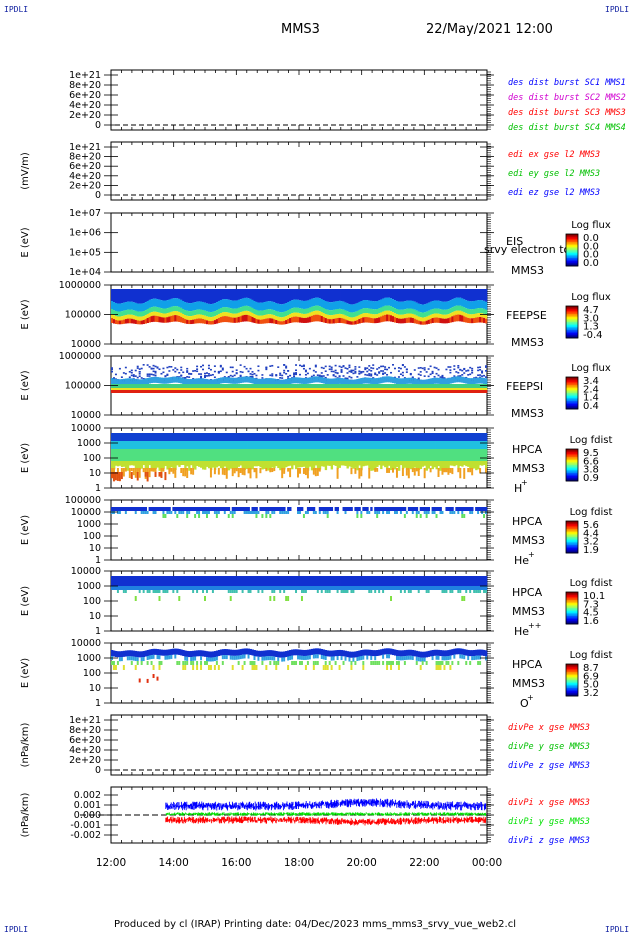 Image resolution: width=630 pixels, height=934 pixels. I want to click on x-tick-label: 22:00, so click(424, 863).